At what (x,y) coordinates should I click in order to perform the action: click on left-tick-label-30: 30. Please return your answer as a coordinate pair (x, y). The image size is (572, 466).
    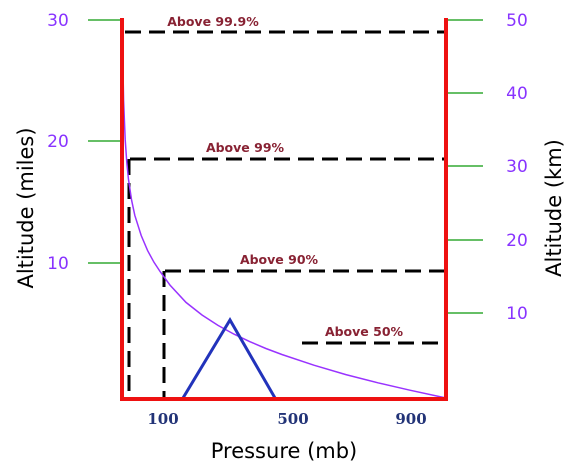
    Looking at the image, I should click on (58, 21).